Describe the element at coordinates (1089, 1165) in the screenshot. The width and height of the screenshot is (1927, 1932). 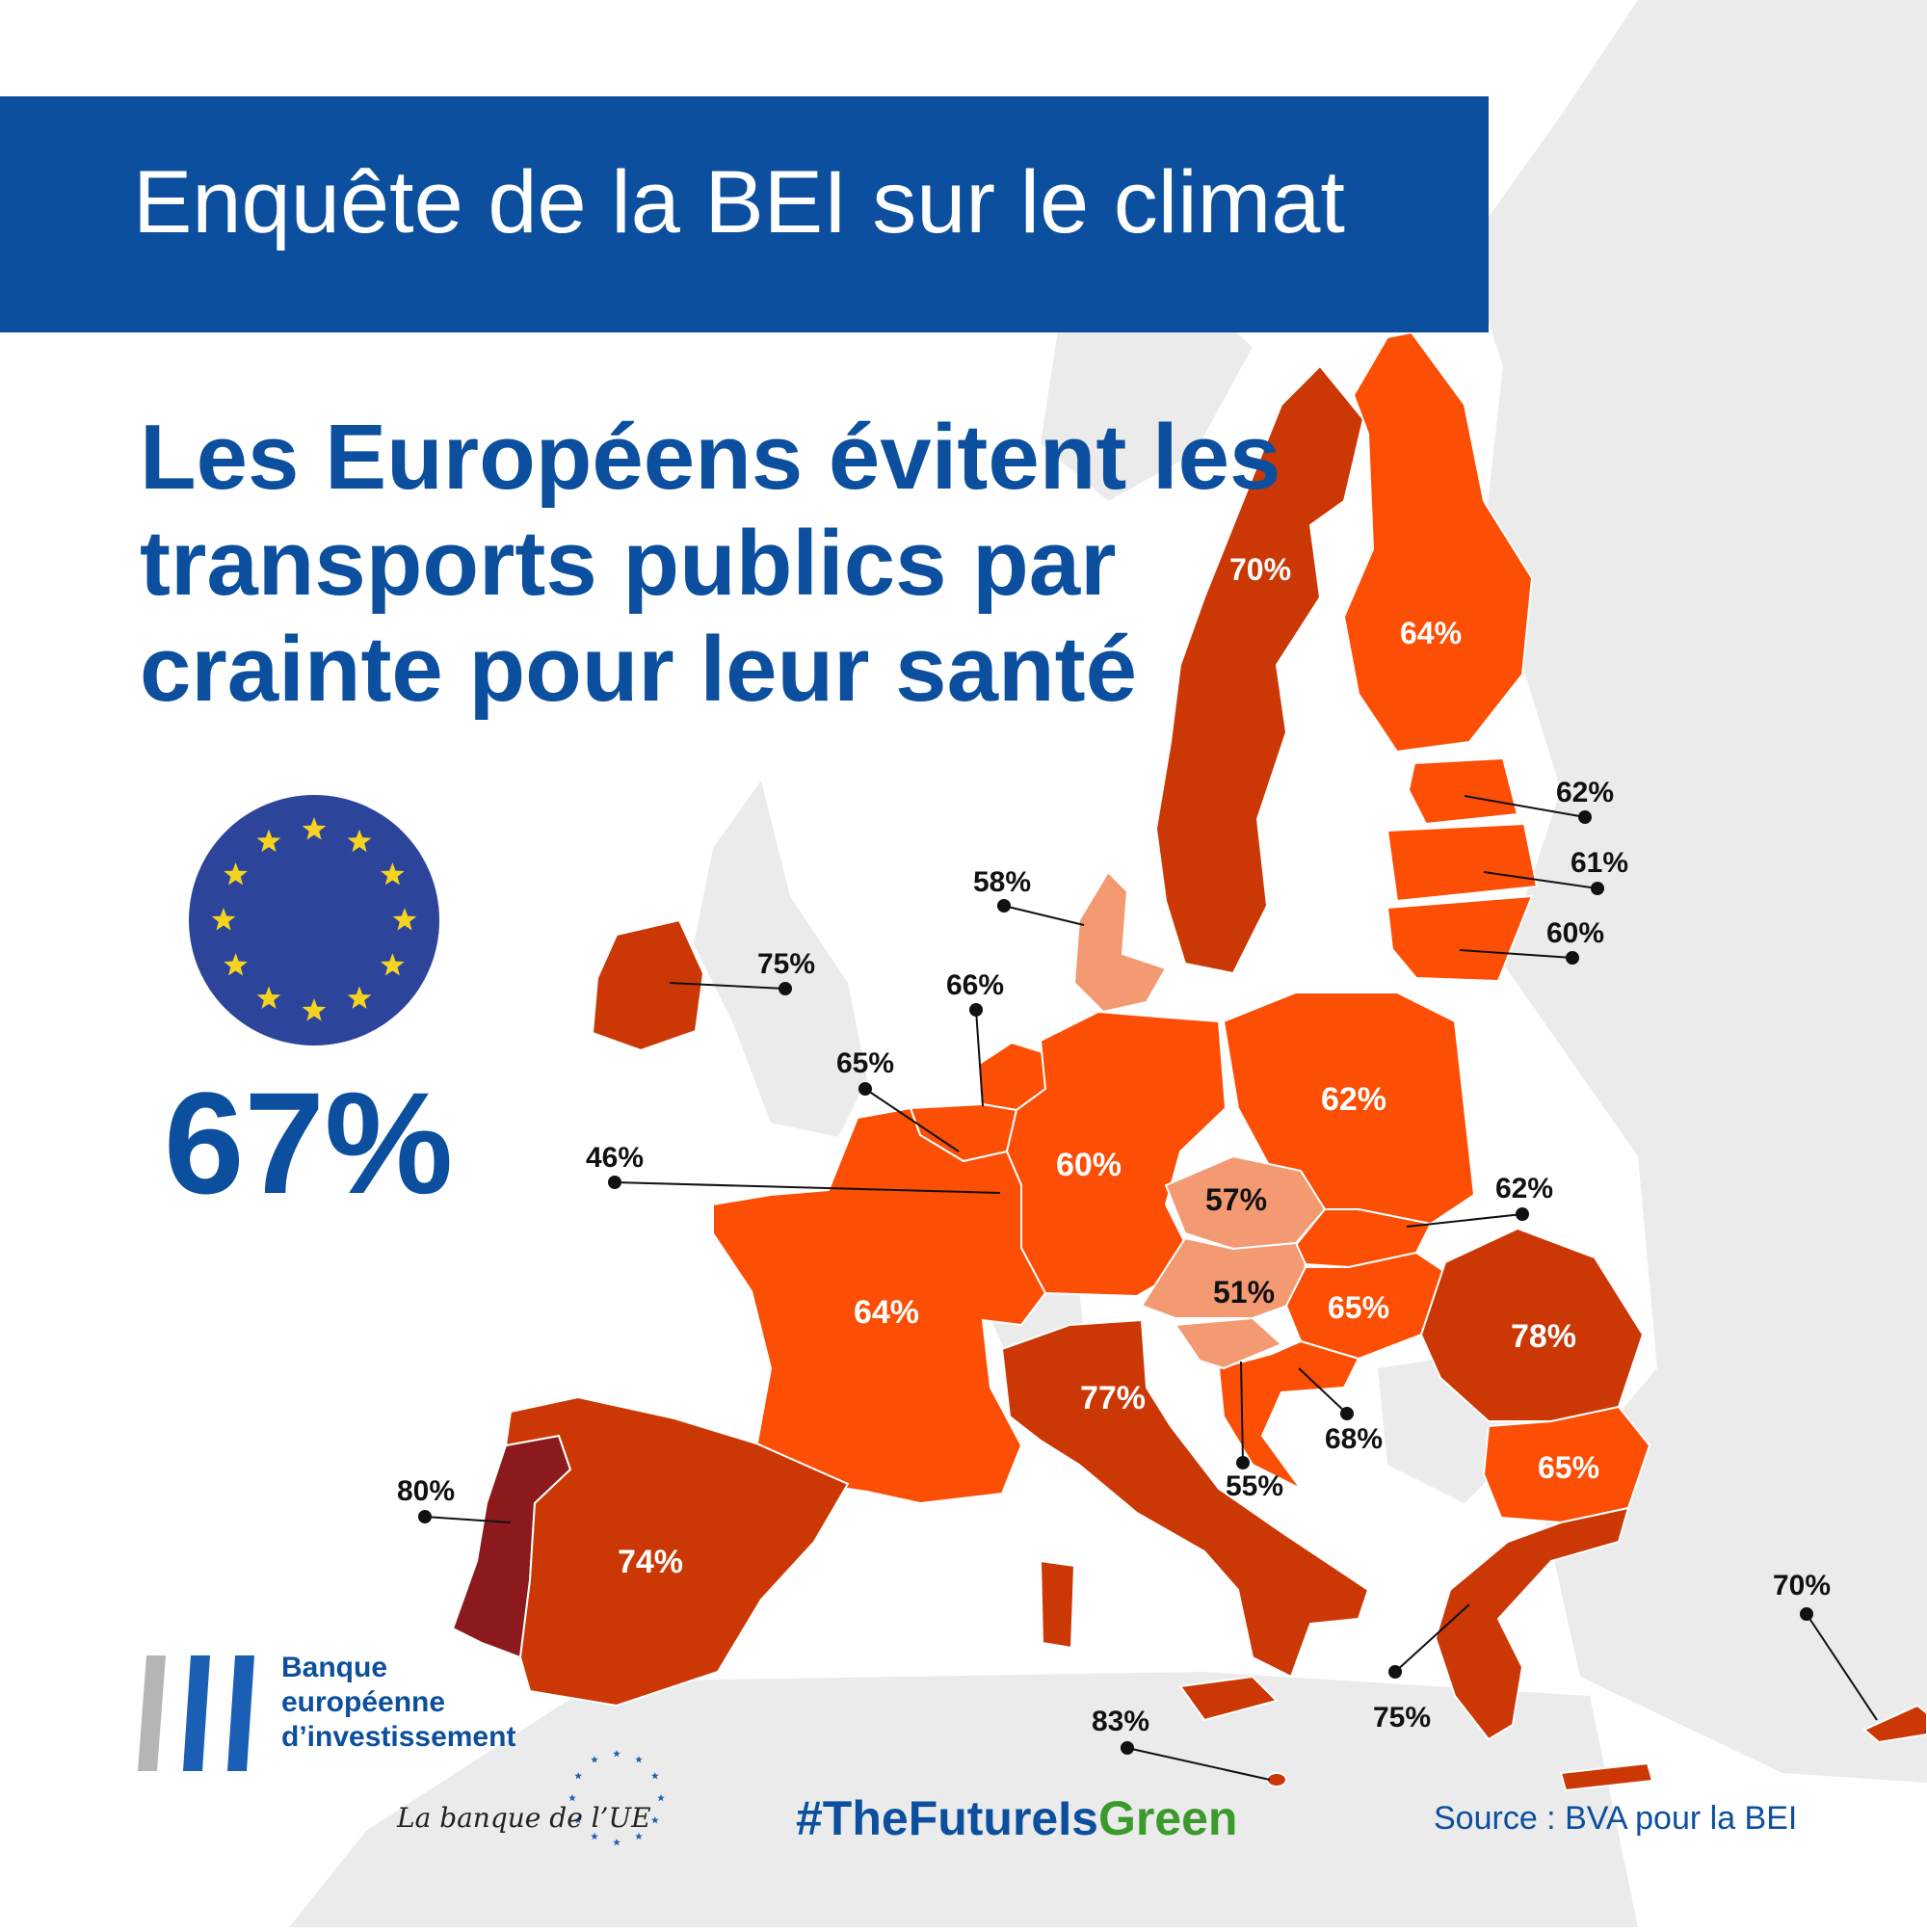
I see `value-label-germany: 60%` at that location.